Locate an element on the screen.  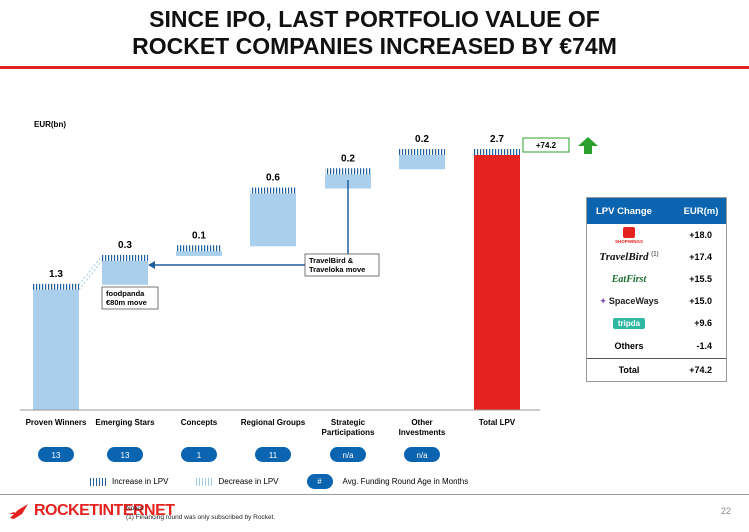
lpv-row: EatFirst +15.5 is located at coordinates (656, 279).